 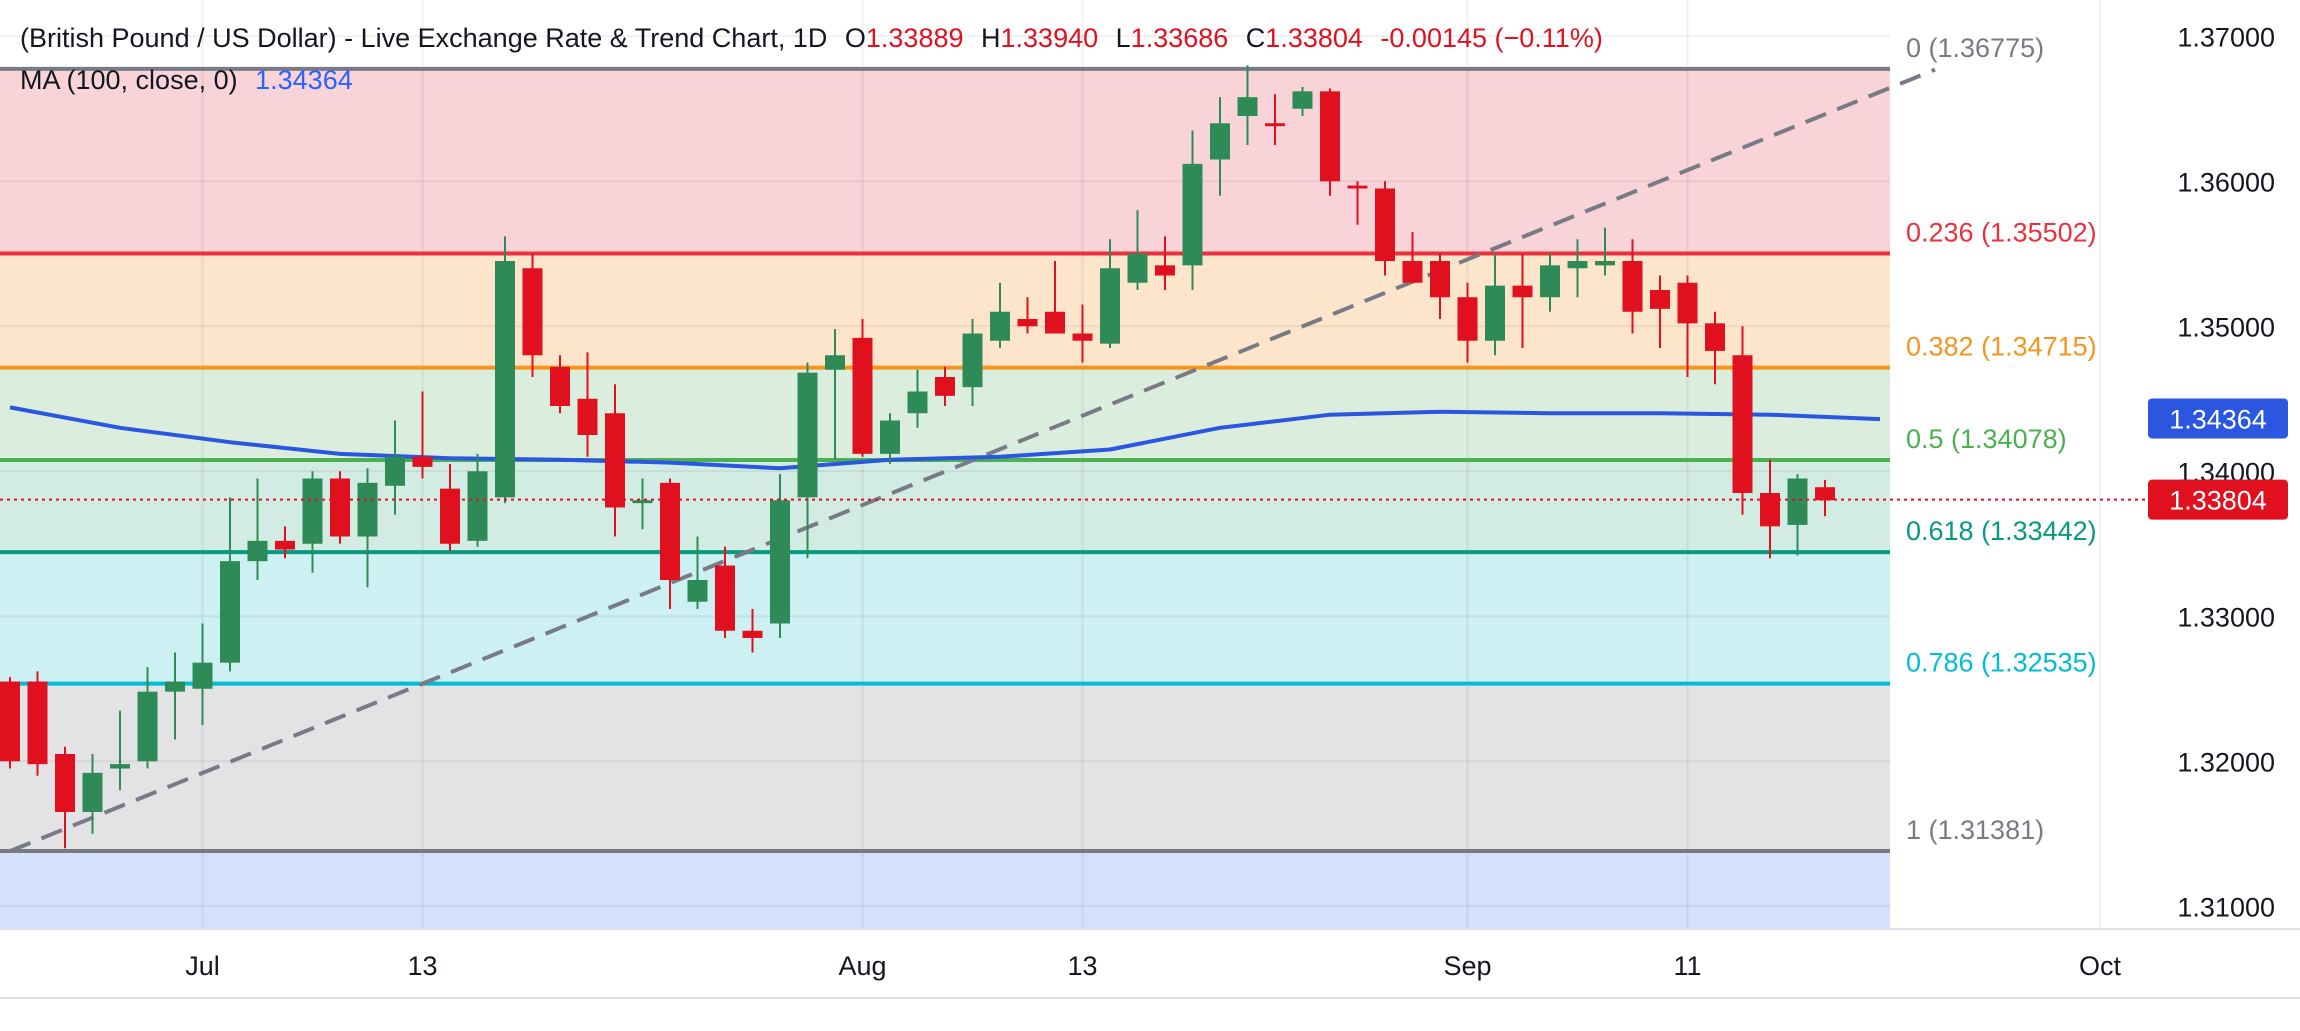 I want to click on y-tick-label: 1.32000, so click(x=2226, y=762).